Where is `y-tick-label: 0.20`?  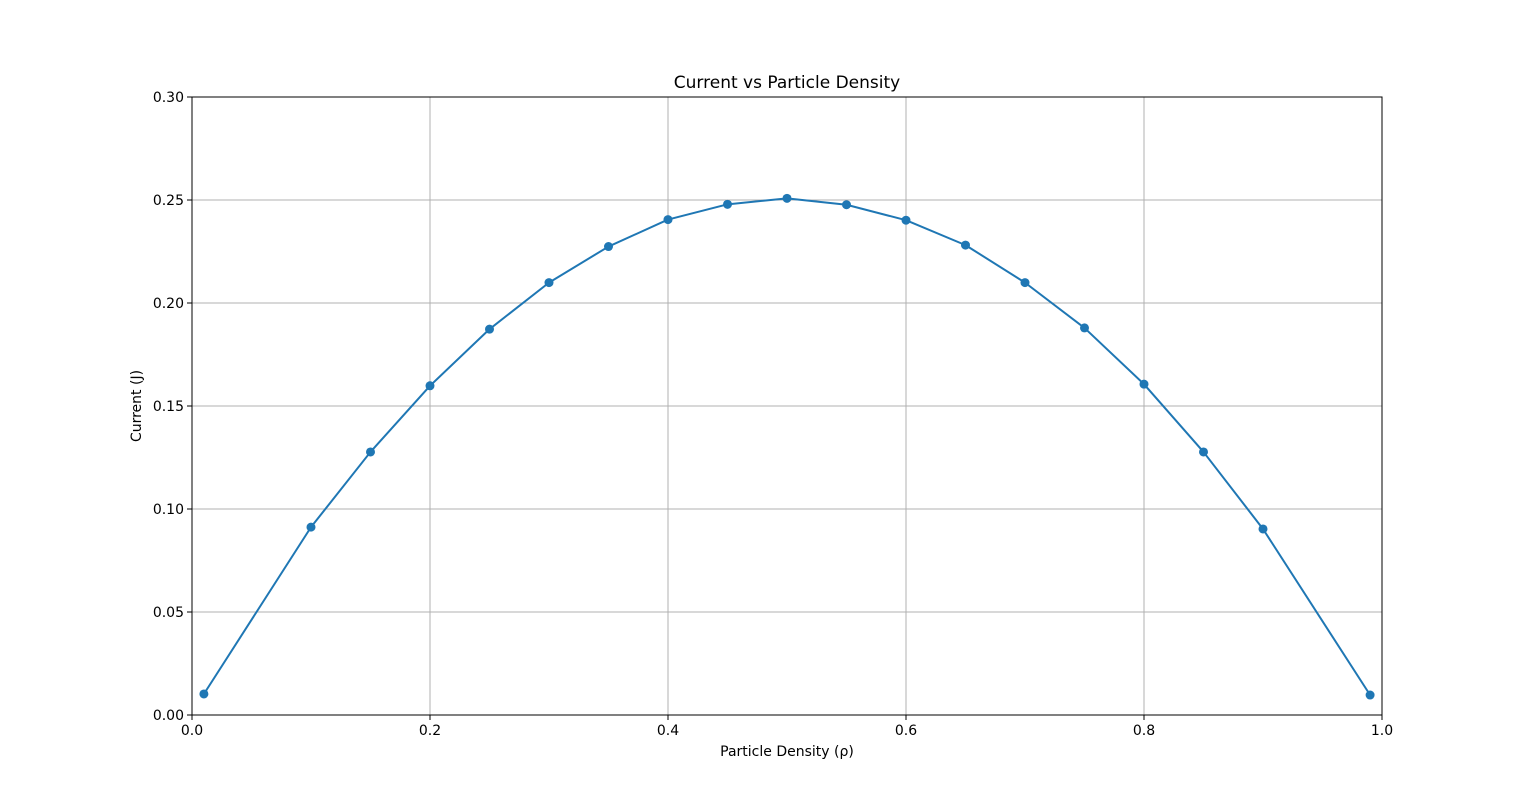
y-tick-label: 0.20 is located at coordinates (168, 304).